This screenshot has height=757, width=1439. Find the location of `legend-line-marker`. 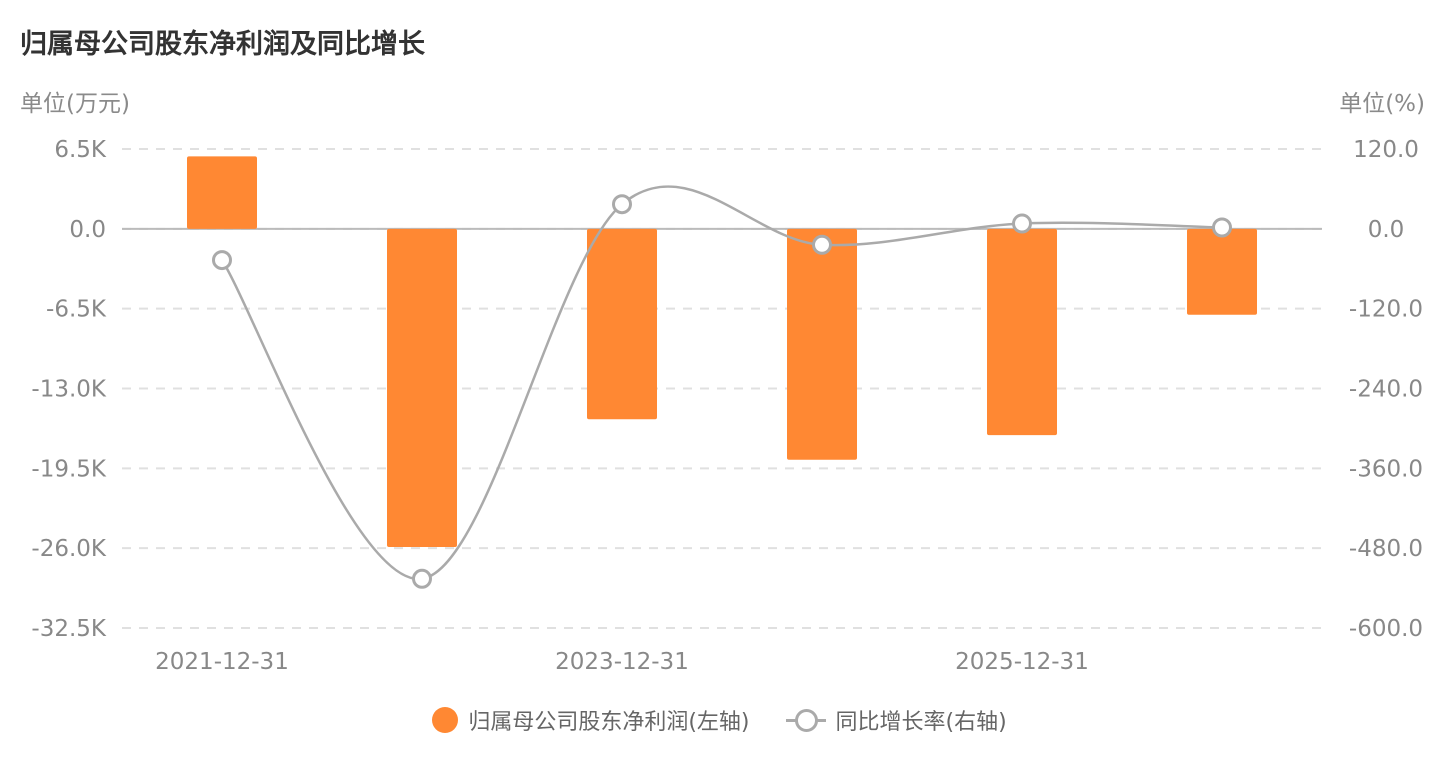

legend-line-marker is located at coordinates (805, 720).